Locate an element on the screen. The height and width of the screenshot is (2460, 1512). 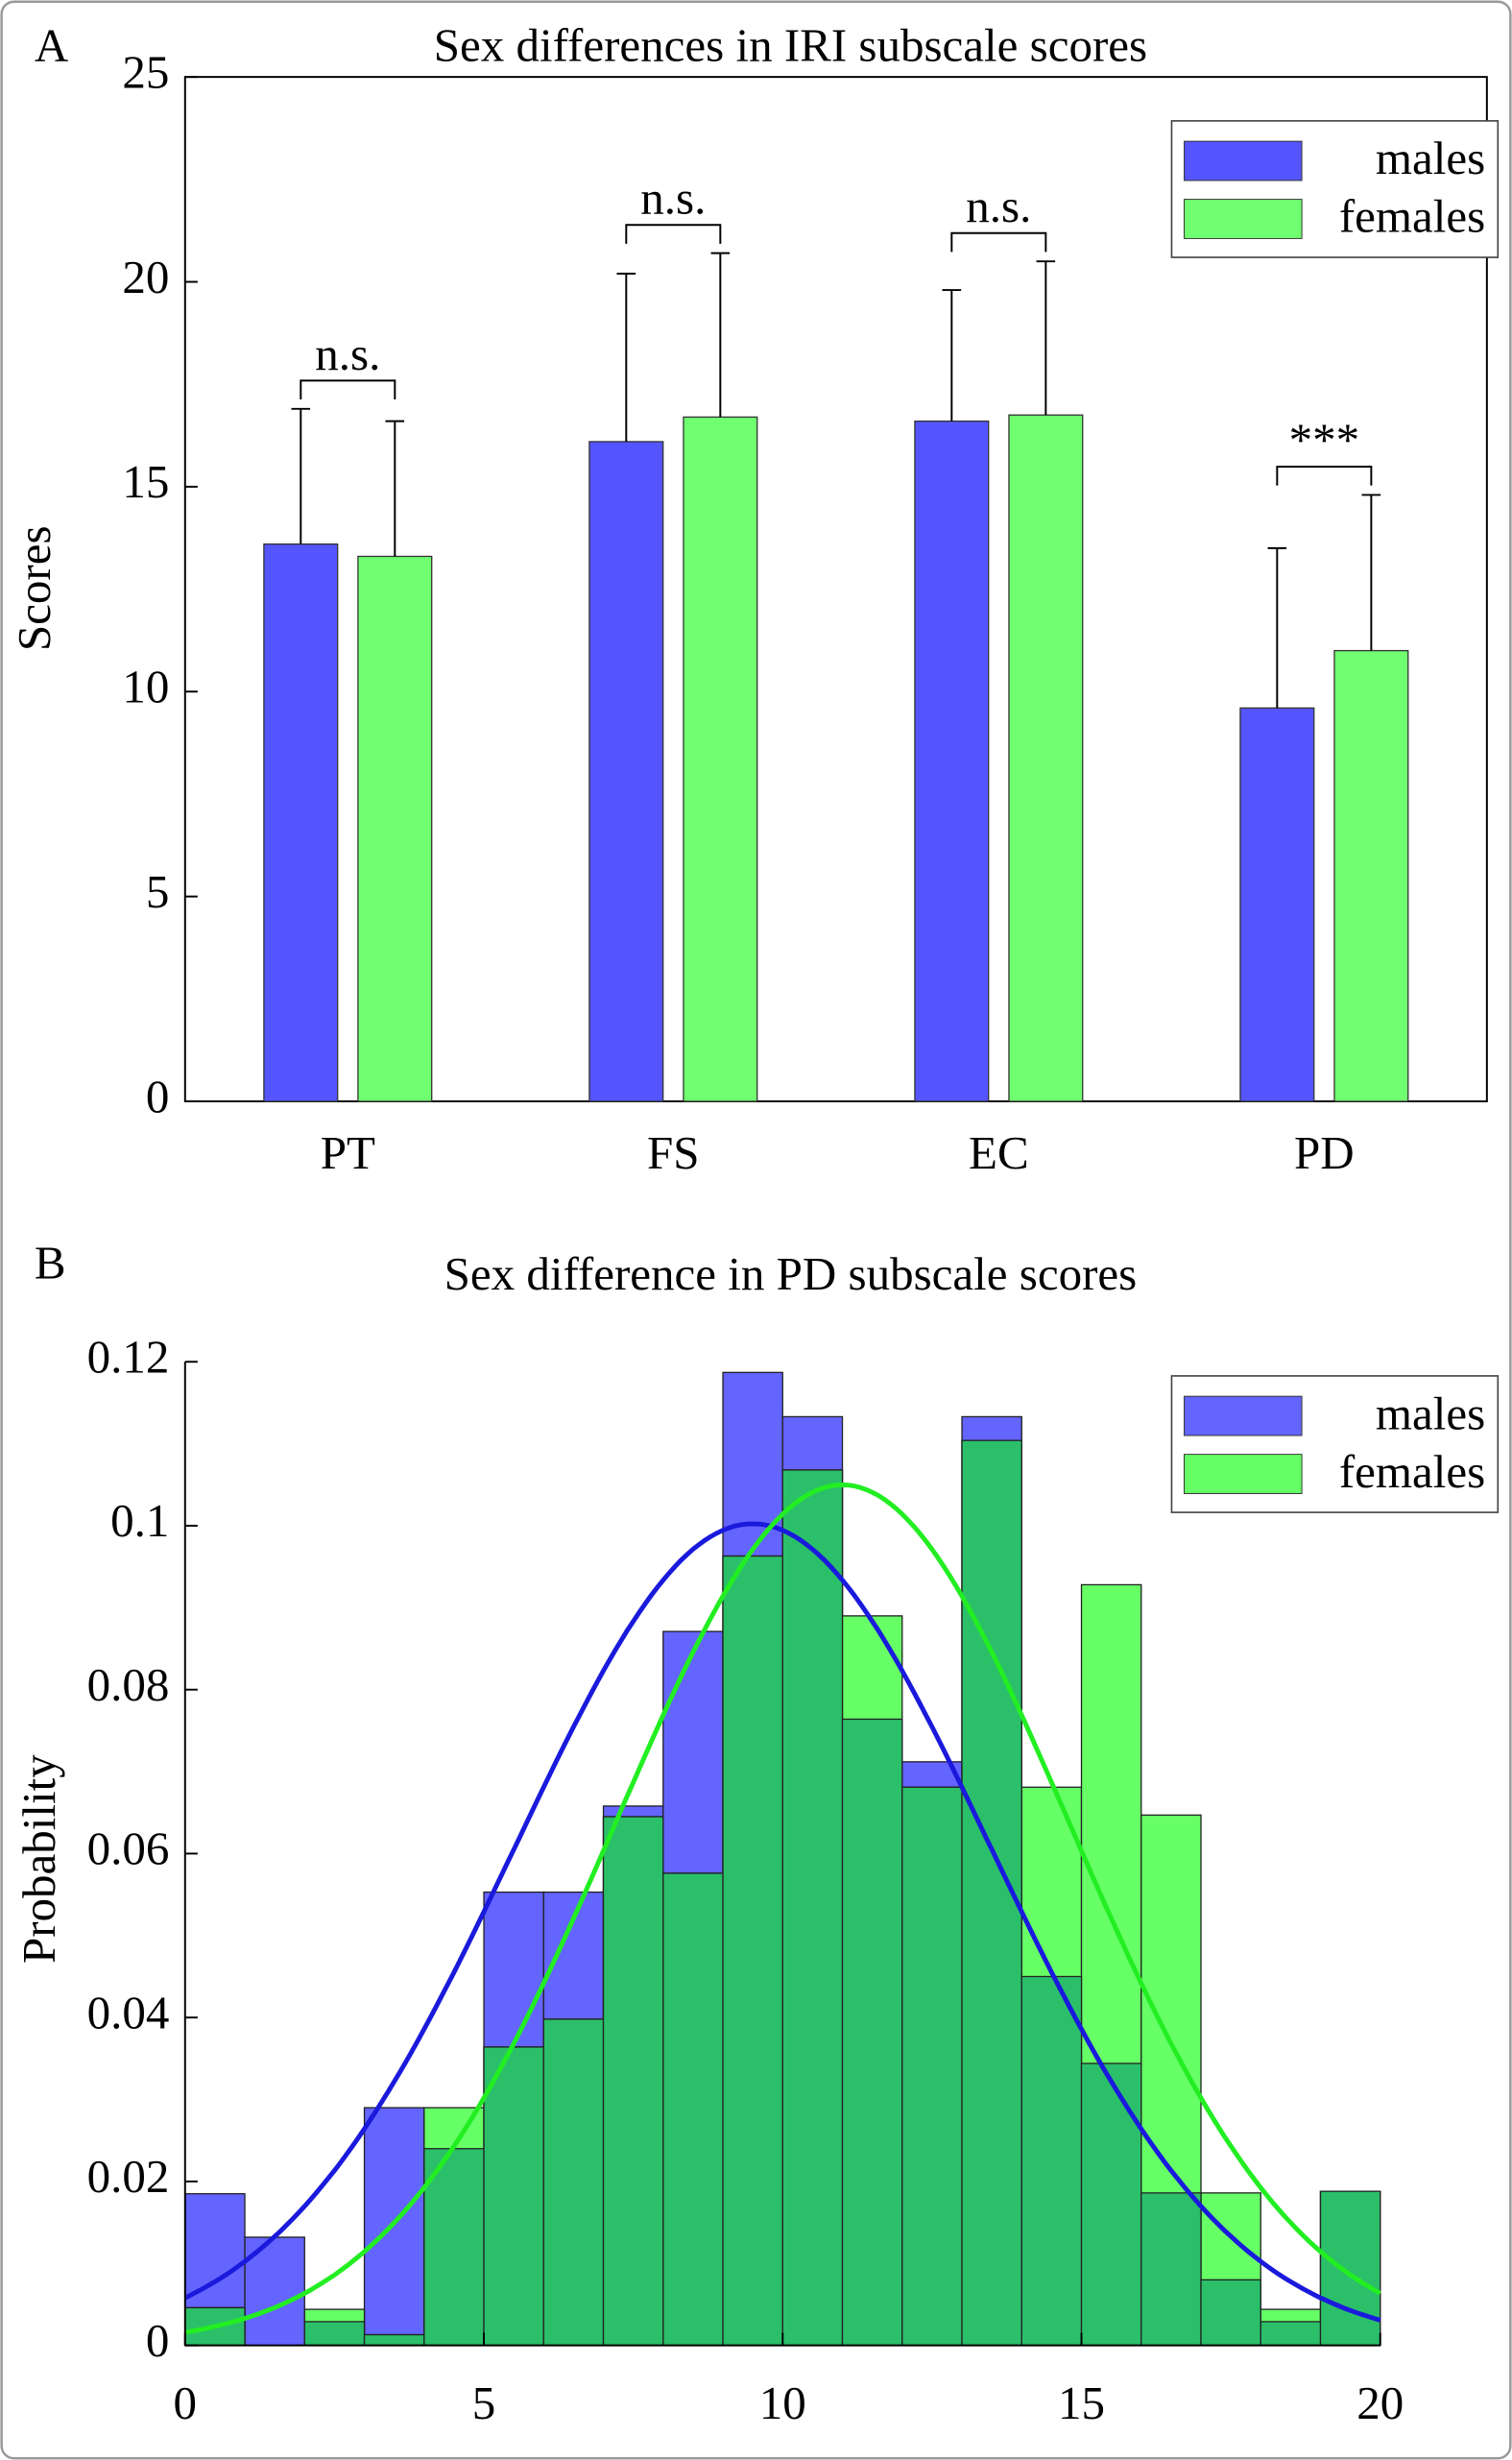
x-tick-label: 20 is located at coordinates (1380, 2402).